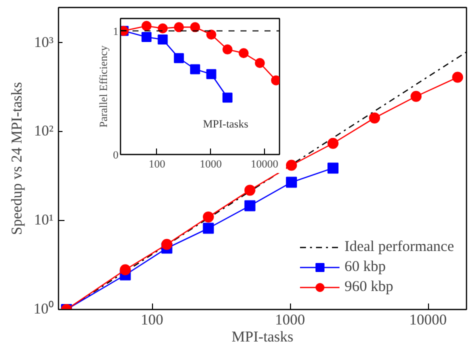 The height and width of the screenshot is (348, 473). Describe the element at coordinates (44, 220) in the screenshot. I see `y-tick-label: 10¹` at that location.